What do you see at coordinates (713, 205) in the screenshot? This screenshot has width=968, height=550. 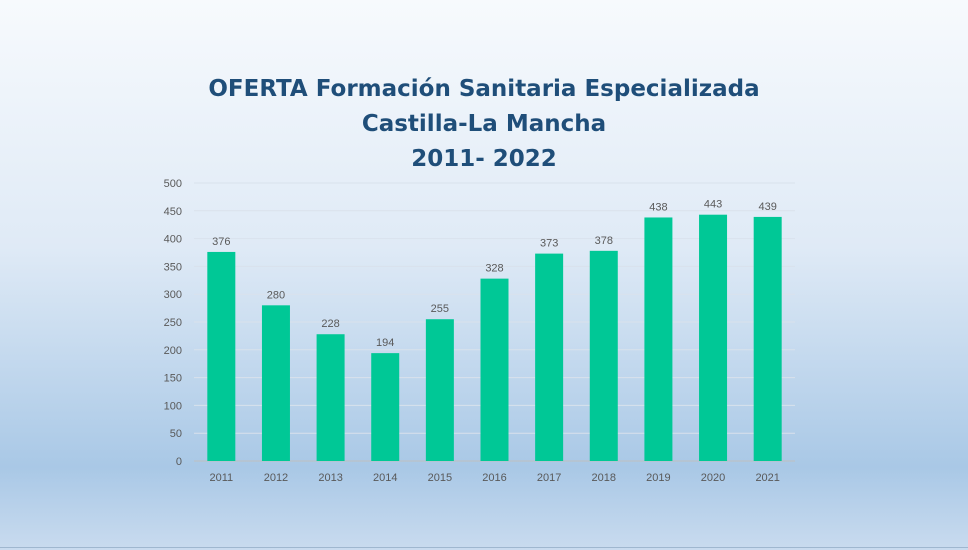 I see `data-label: 443` at bounding box center [713, 205].